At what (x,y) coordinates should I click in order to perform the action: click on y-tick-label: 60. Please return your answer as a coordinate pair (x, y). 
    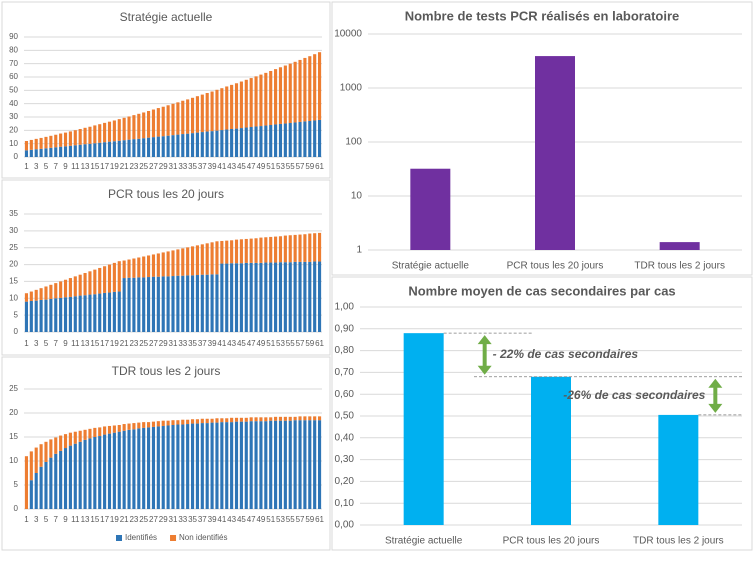
    Looking at the image, I should click on (13, 76).